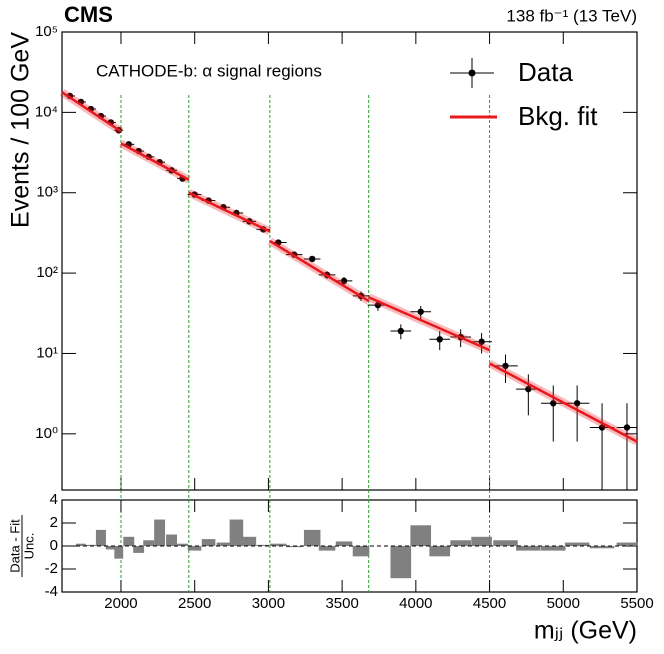 Image resolution: width=664 pixels, height=654 pixels. What do you see at coordinates (341, 603) in the screenshot?
I see `x-tick-label: 3500` at bounding box center [341, 603].